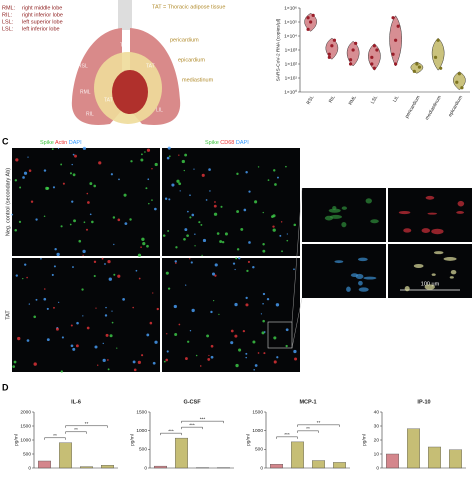  I want to click on lobe-label: RIL, so click(90, 114).